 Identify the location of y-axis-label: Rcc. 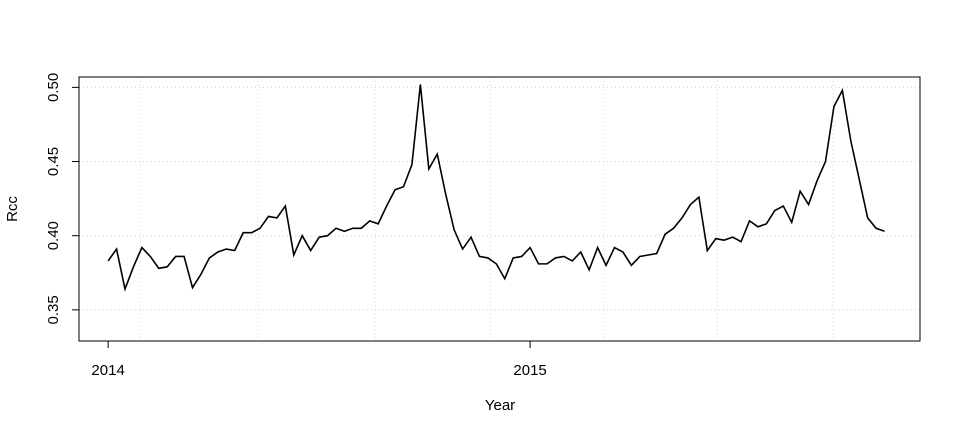
(12, 209).